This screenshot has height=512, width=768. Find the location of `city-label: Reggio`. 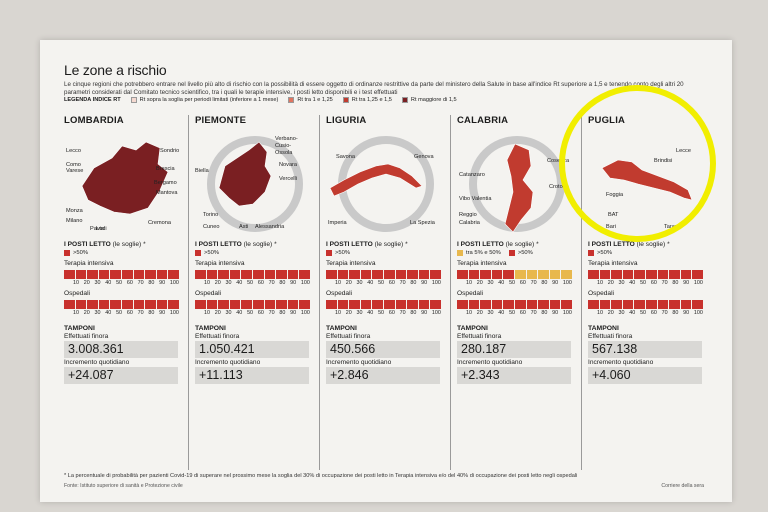

city-label: Reggio is located at coordinates (468, 215).